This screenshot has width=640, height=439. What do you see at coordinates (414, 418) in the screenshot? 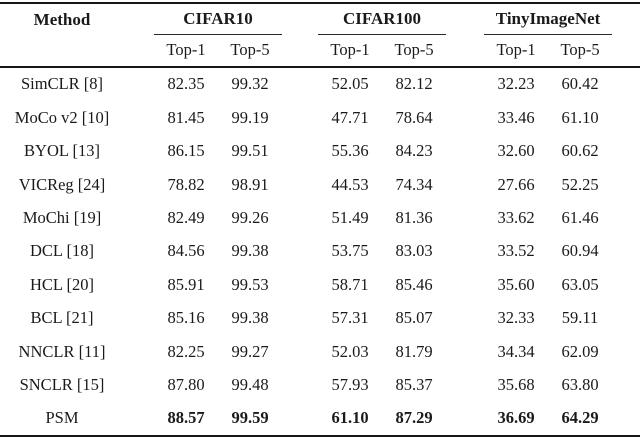
I see `value-cell: 87.29` at bounding box center [414, 418].